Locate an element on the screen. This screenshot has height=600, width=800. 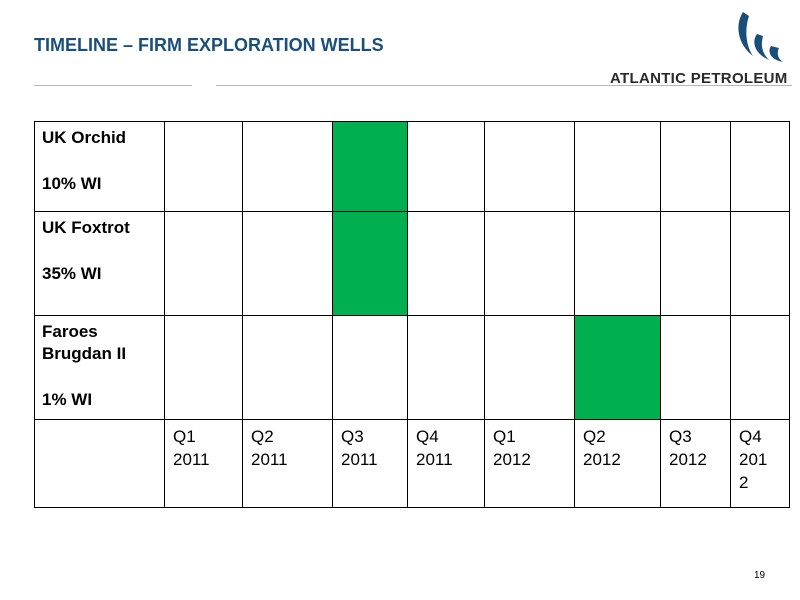
quarter-label-cell: Q4 2012 is located at coordinates (760, 463).